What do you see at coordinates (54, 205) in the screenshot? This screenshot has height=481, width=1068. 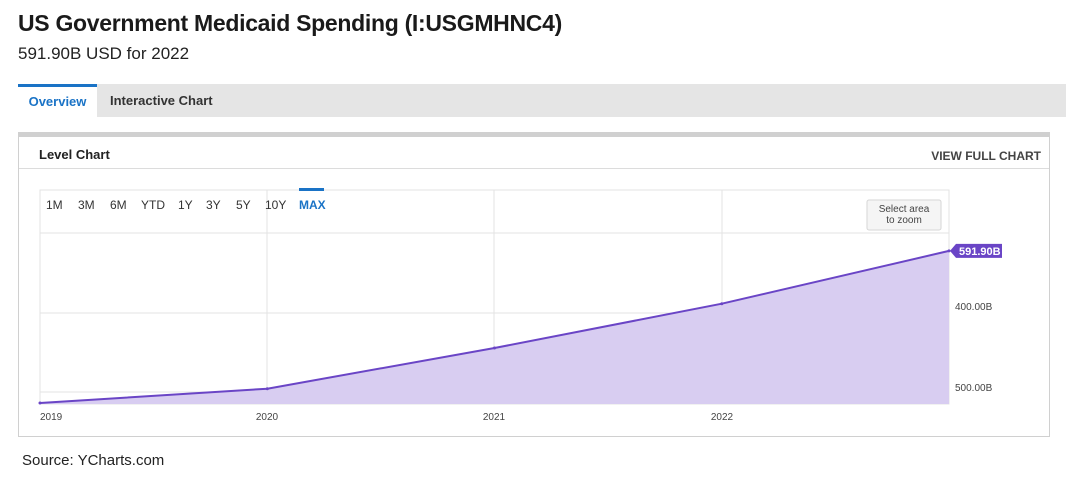 I see `range-button-1m: 1M` at bounding box center [54, 205].